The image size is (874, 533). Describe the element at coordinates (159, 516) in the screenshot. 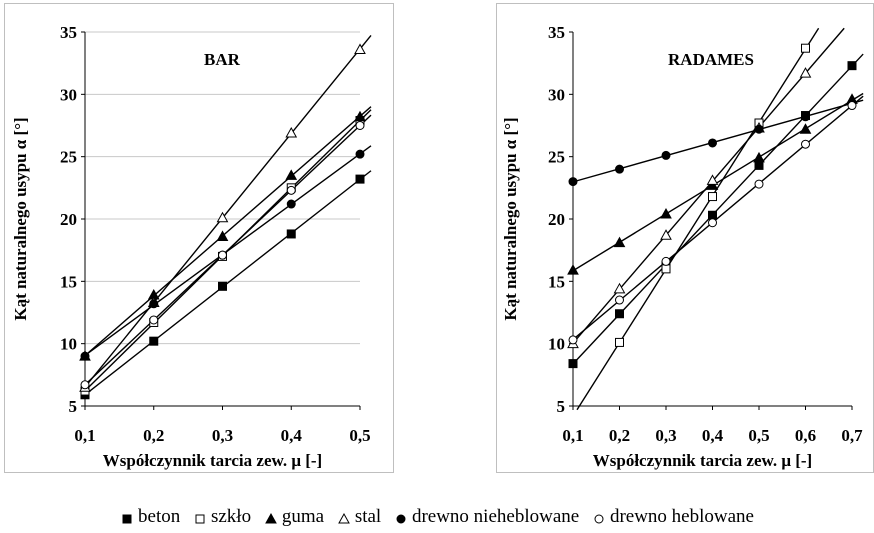

I see `legend-label: beton` at that location.